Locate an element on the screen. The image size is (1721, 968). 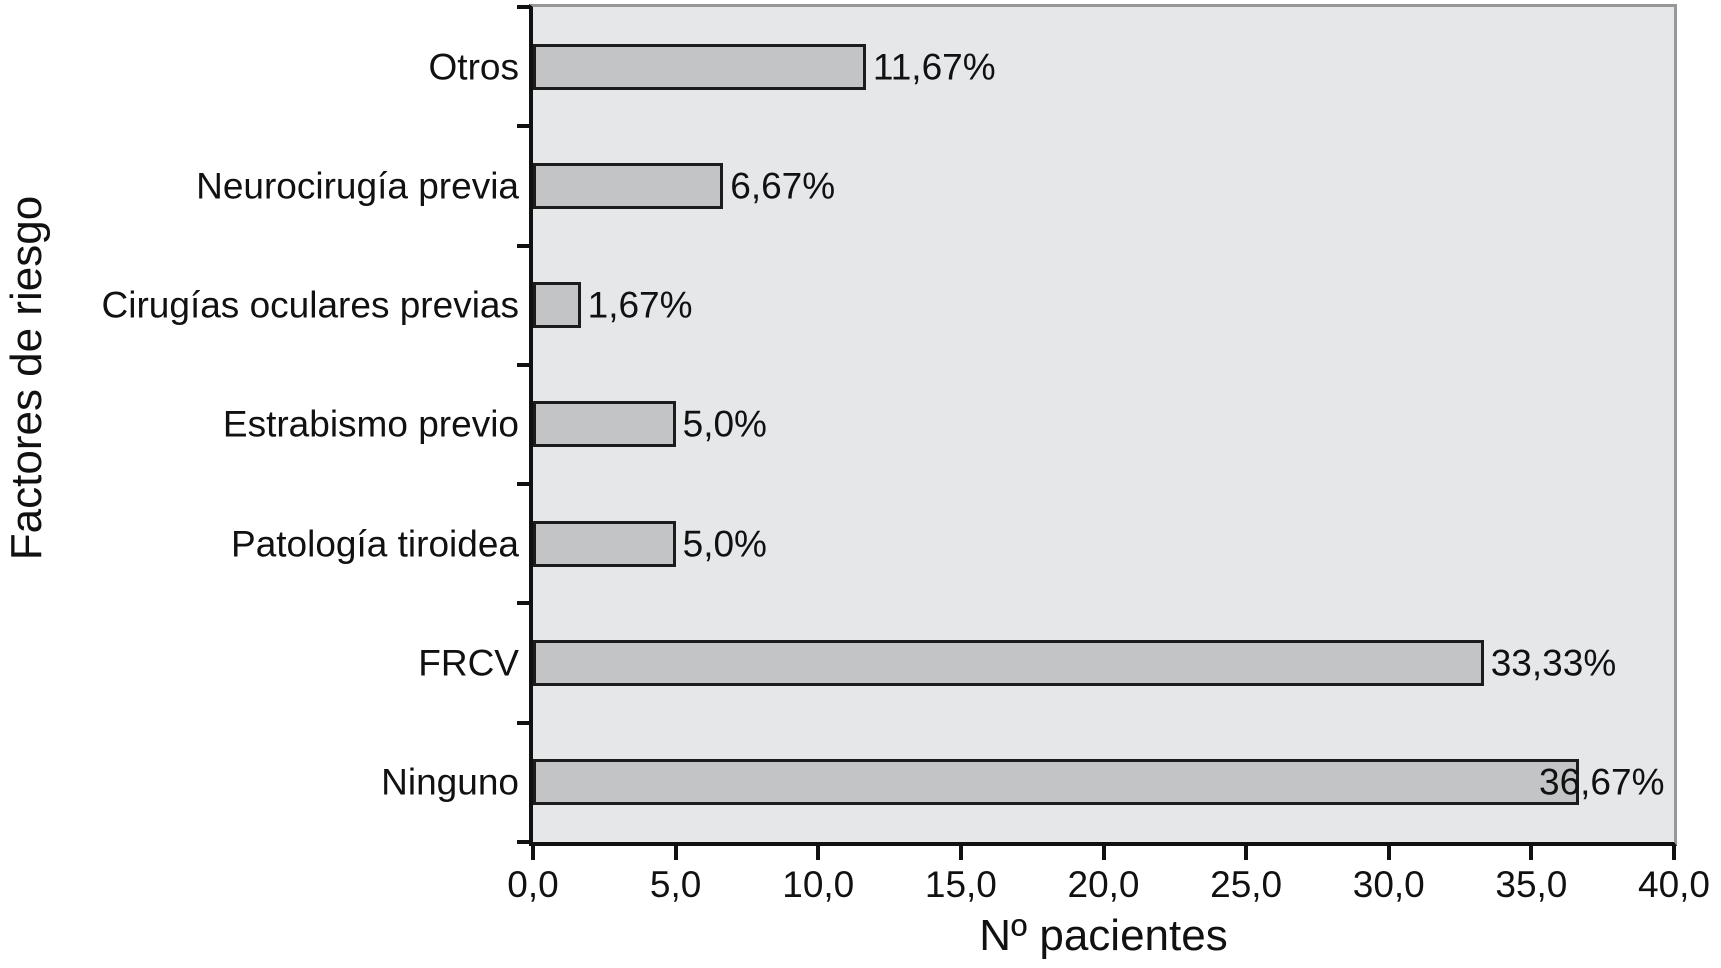
bar-value-label: 36,67% is located at coordinates (1602, 782).